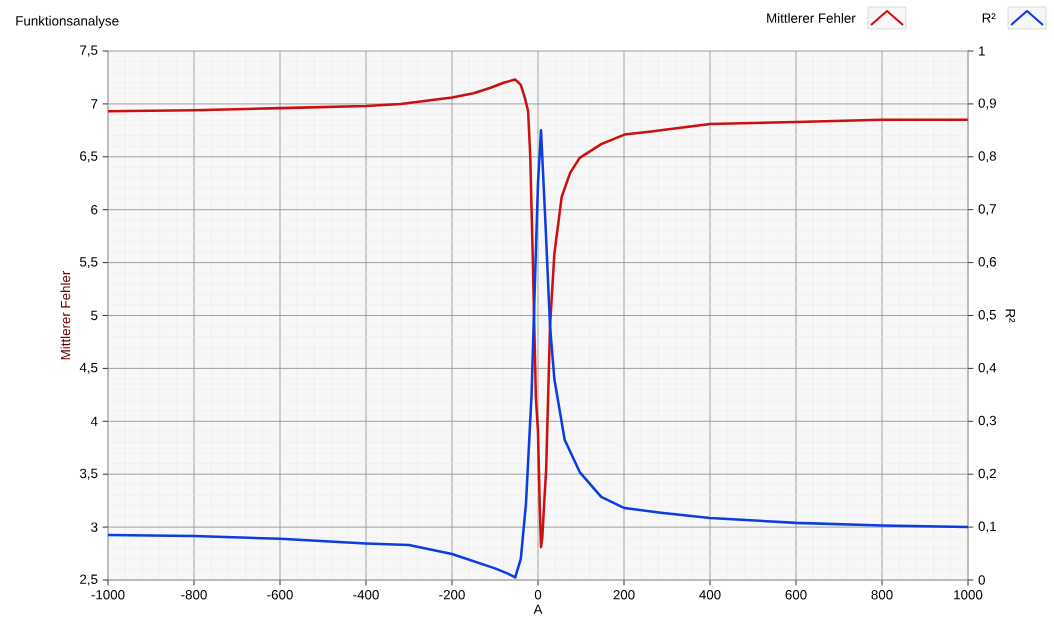 Image resolution: width=1054 pixels, height=633 pixels. What do you see at coordinates (981, 580) in the screenshot?
I see `y2-tick-label: 0` at bounding box center [981, 580].